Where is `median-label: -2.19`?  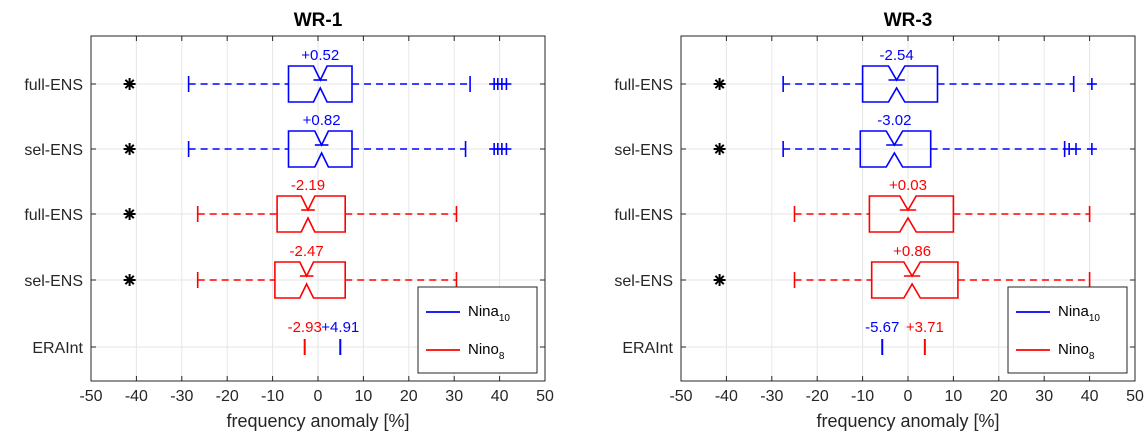
median-label: -2.19 is located at coordinates (308, 185).